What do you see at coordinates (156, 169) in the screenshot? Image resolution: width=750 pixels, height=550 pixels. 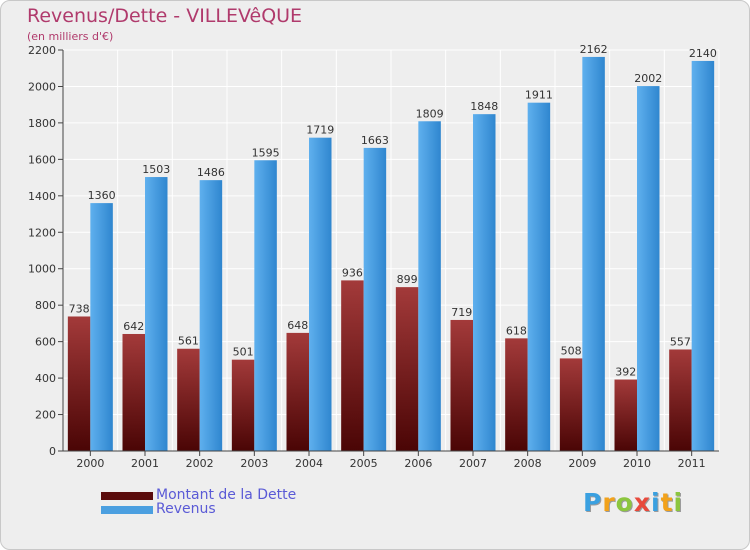 I see `data-label-revenus: 1503` at bounding box center [156, 169].